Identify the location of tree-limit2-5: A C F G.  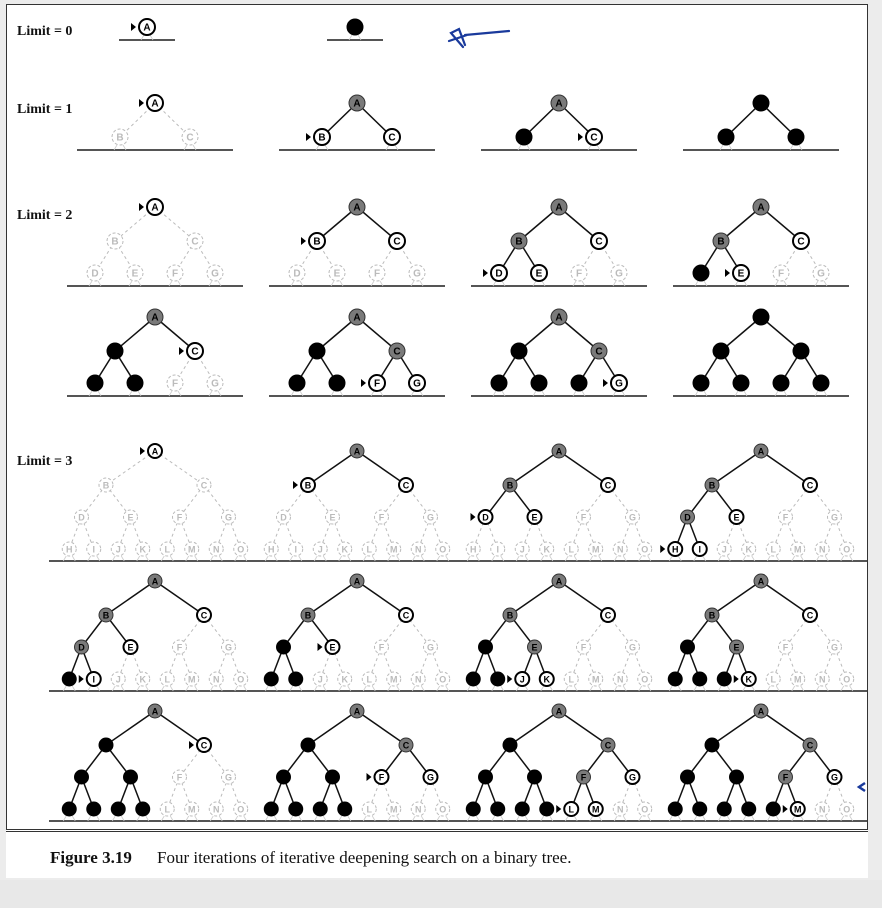
(357, 352).